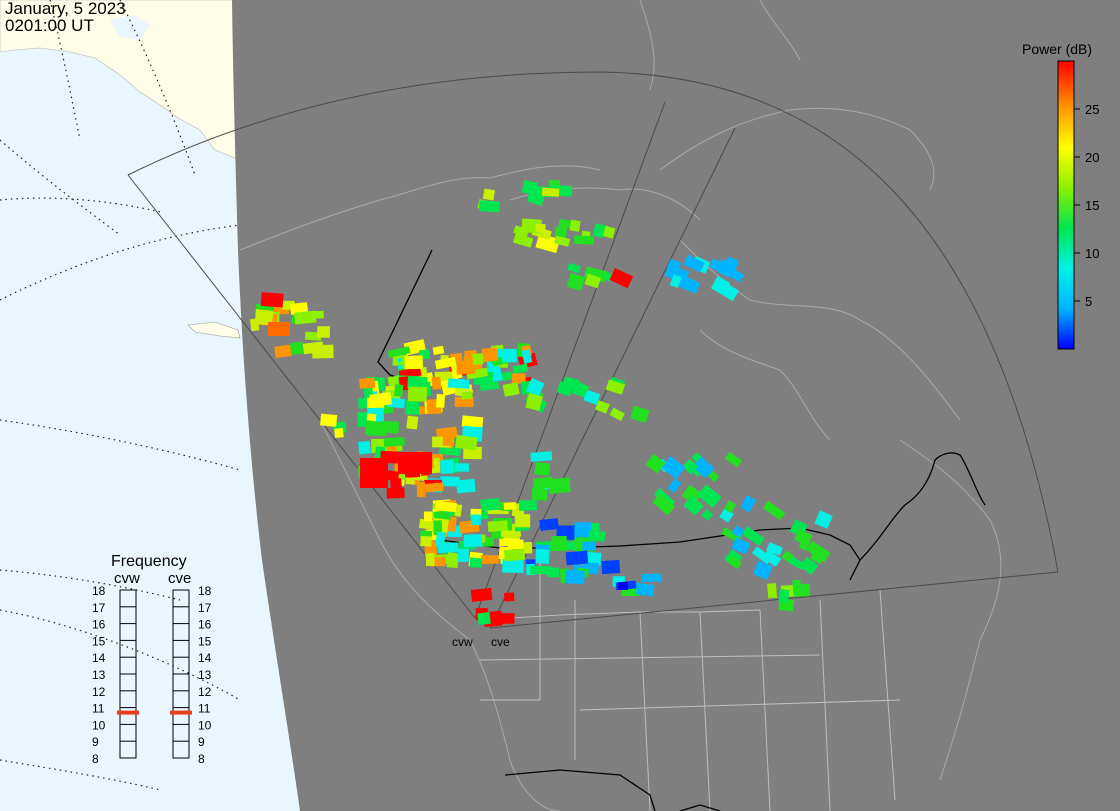  Describe the element at coordinates (214, 330) in the screenshot. I see `peninsula` at that location.